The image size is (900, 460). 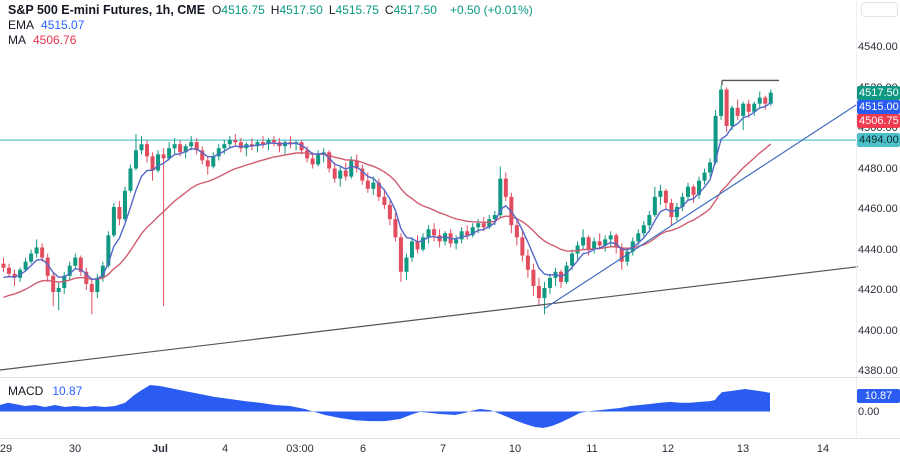 I want to click on macd-label: MACD, so click(x=26, y=391).